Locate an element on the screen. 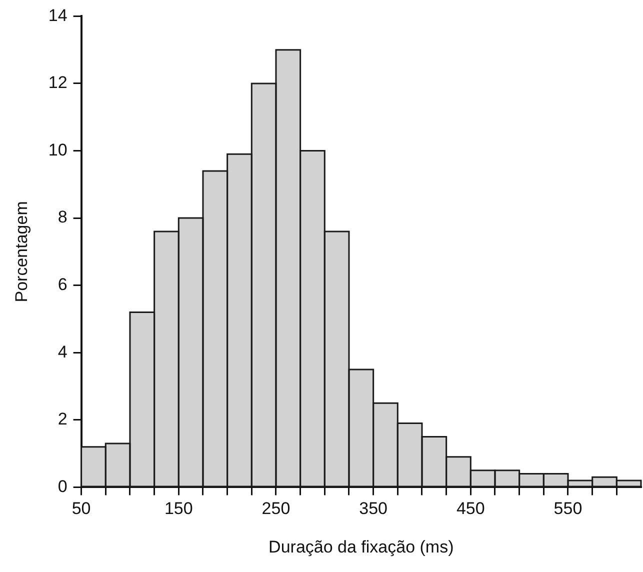 Image resolution: width=643 pixels, height=572 pixels. x-axis-title: Duração da fixação (ms) is located at coordinates (361, 546).